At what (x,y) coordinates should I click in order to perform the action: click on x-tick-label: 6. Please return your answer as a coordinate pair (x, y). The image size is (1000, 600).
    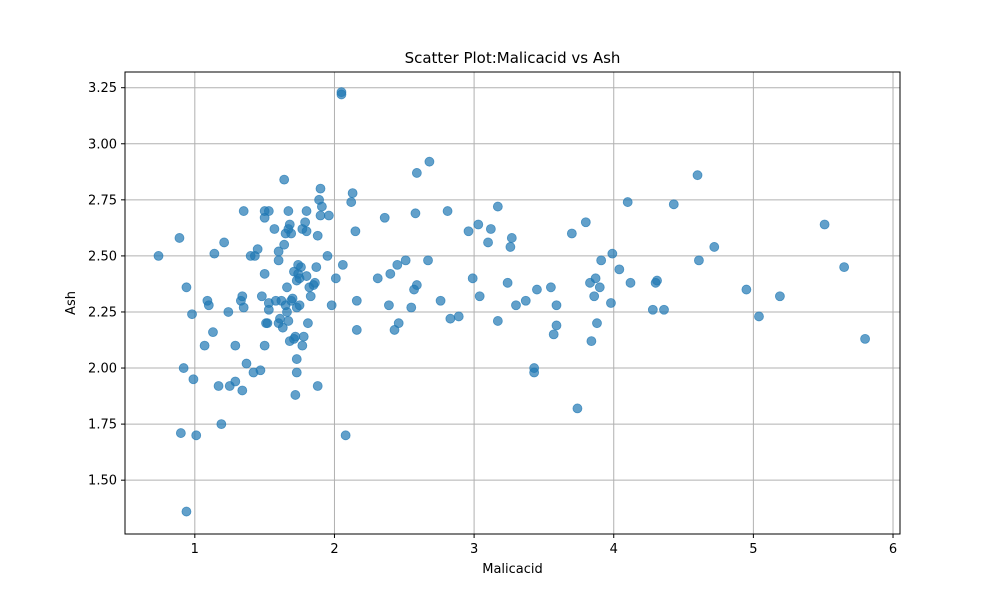
    Looking at the image, I should click on (893, 549).